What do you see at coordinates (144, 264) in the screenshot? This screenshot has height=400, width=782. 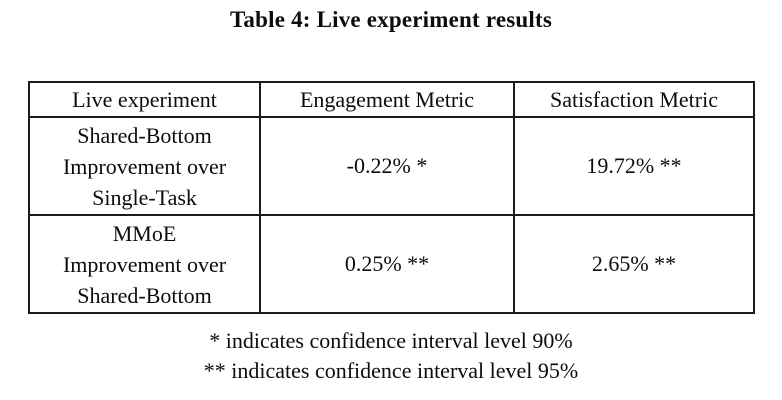 I see `cell-experiment-mmoe: MMoE Improvement over Shared-Bottom` at bounding box center [144, 264].